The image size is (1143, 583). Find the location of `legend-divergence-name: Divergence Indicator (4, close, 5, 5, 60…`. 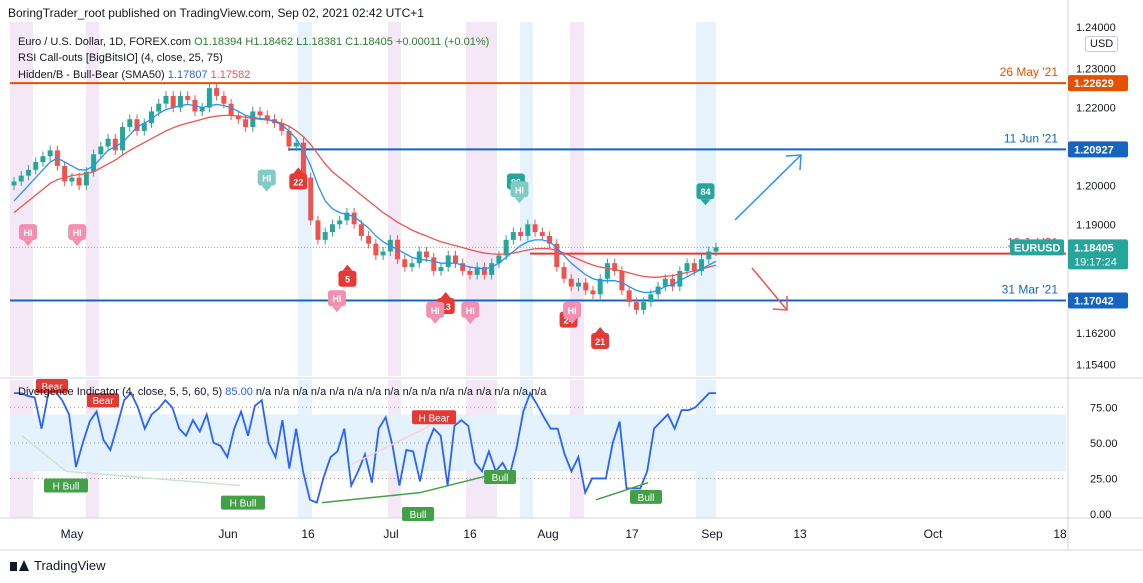

legend-divergence-name: Divergence Indicator (4, close, 5, 5, 60… is located at coordinates (120, 392).